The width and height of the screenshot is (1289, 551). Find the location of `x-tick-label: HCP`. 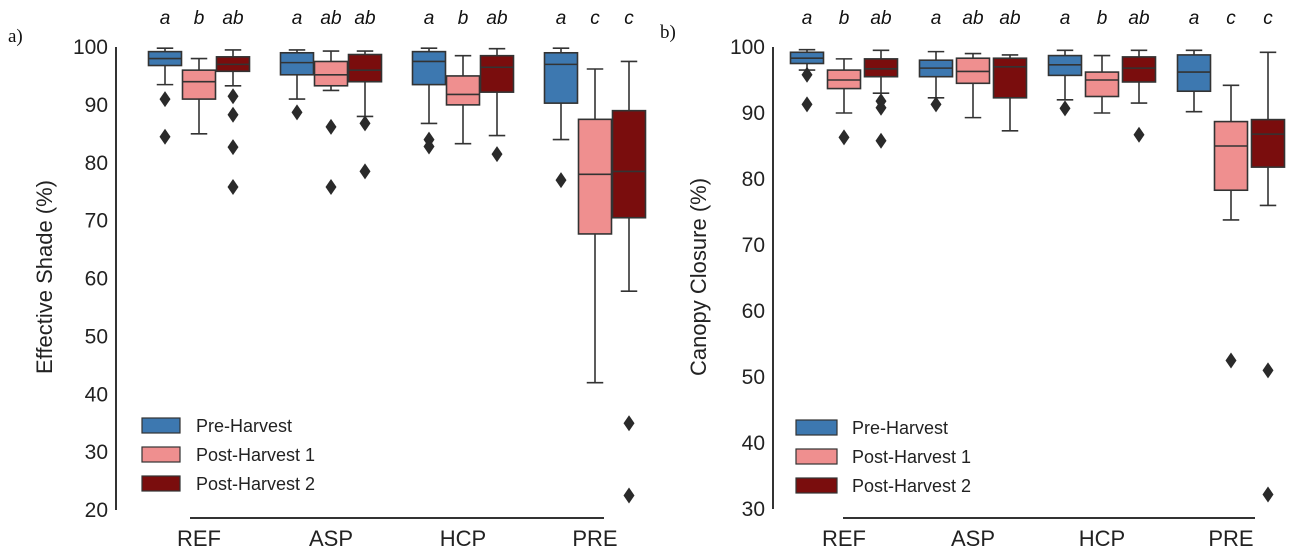

x-tick-label: HCP is located at coordinates (1102, 538).